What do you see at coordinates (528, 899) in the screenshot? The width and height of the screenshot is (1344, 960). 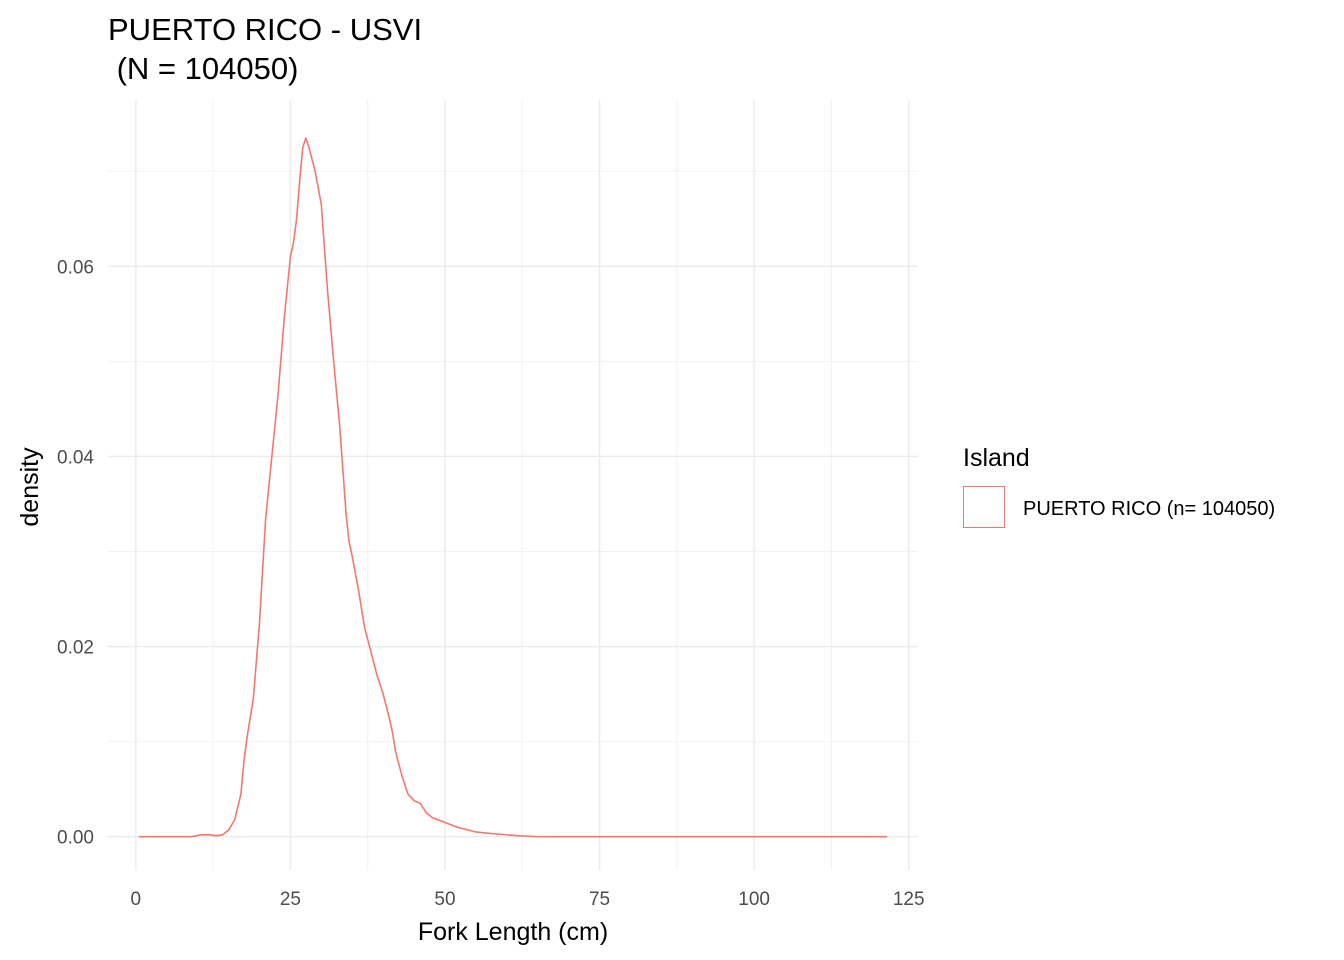 I see `x-axis-ticks: 0 25 50 75 100 125` at bounding box center [528, 899].